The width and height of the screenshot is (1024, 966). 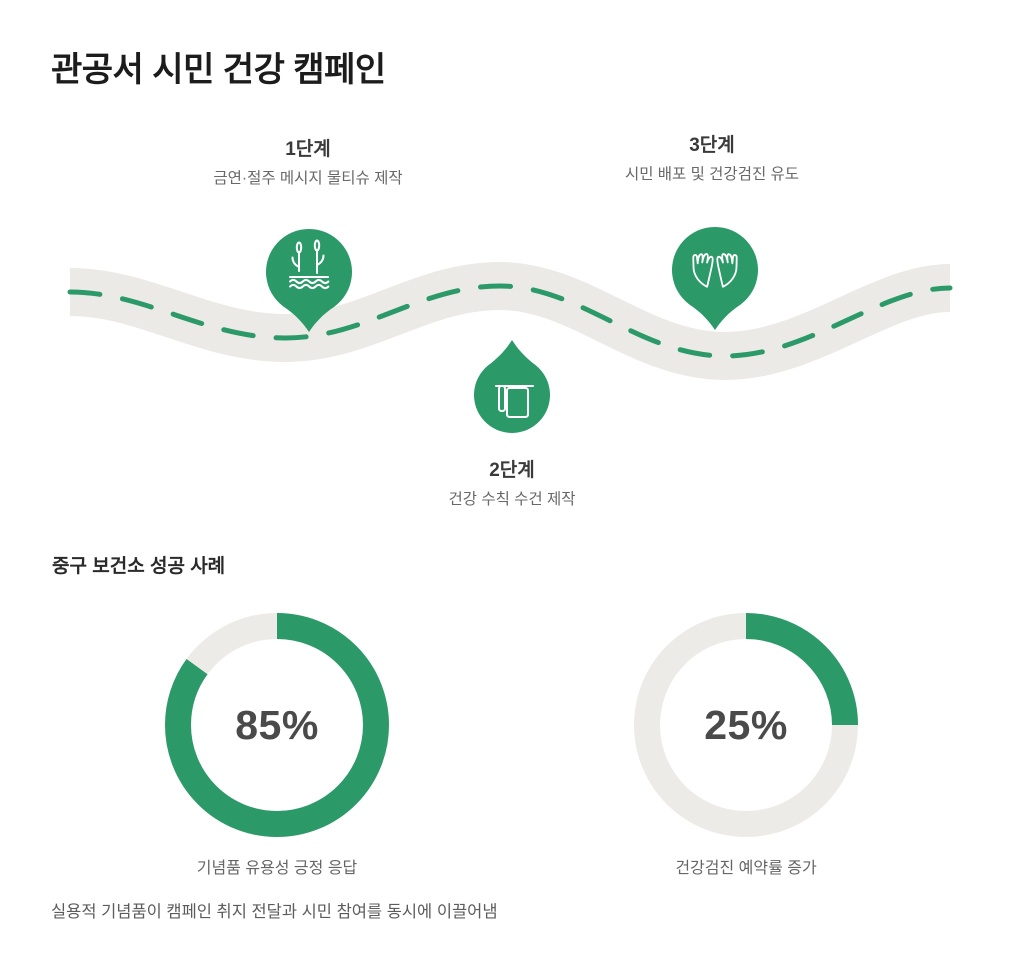 I want to click on stage-1-description: 금연·절주 메시지 물티슈 제작, so click(x=308, y=178).